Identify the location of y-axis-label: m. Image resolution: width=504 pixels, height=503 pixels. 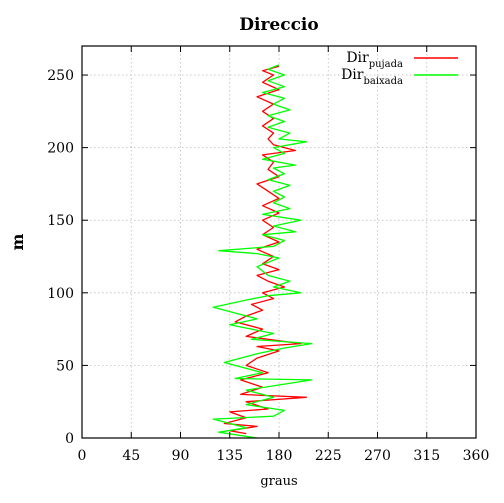
(17, 241).